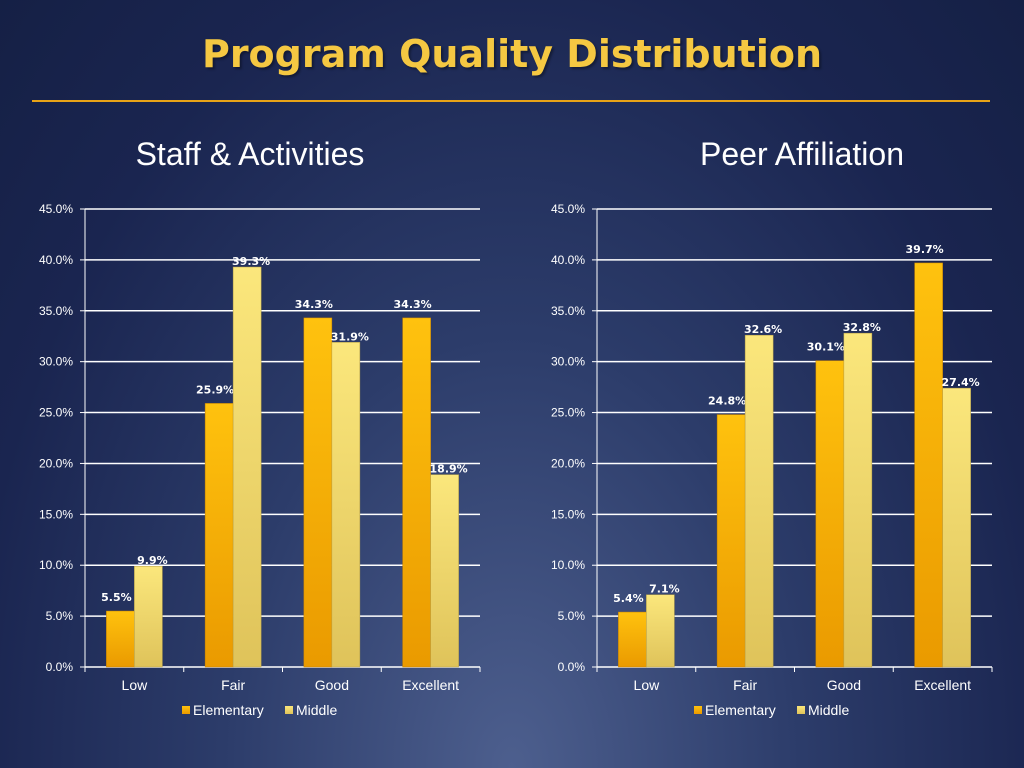  I want to click on data-label: 31.9%, so click(350, 336).